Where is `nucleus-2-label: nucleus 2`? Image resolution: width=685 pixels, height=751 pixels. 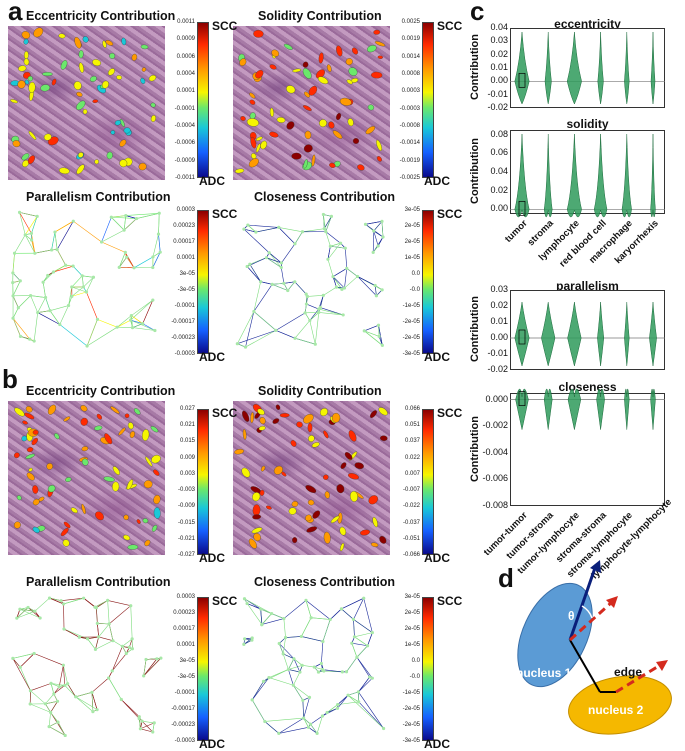 nucleus-2-label: nucleus 2 is located at coordinates (615, 710).